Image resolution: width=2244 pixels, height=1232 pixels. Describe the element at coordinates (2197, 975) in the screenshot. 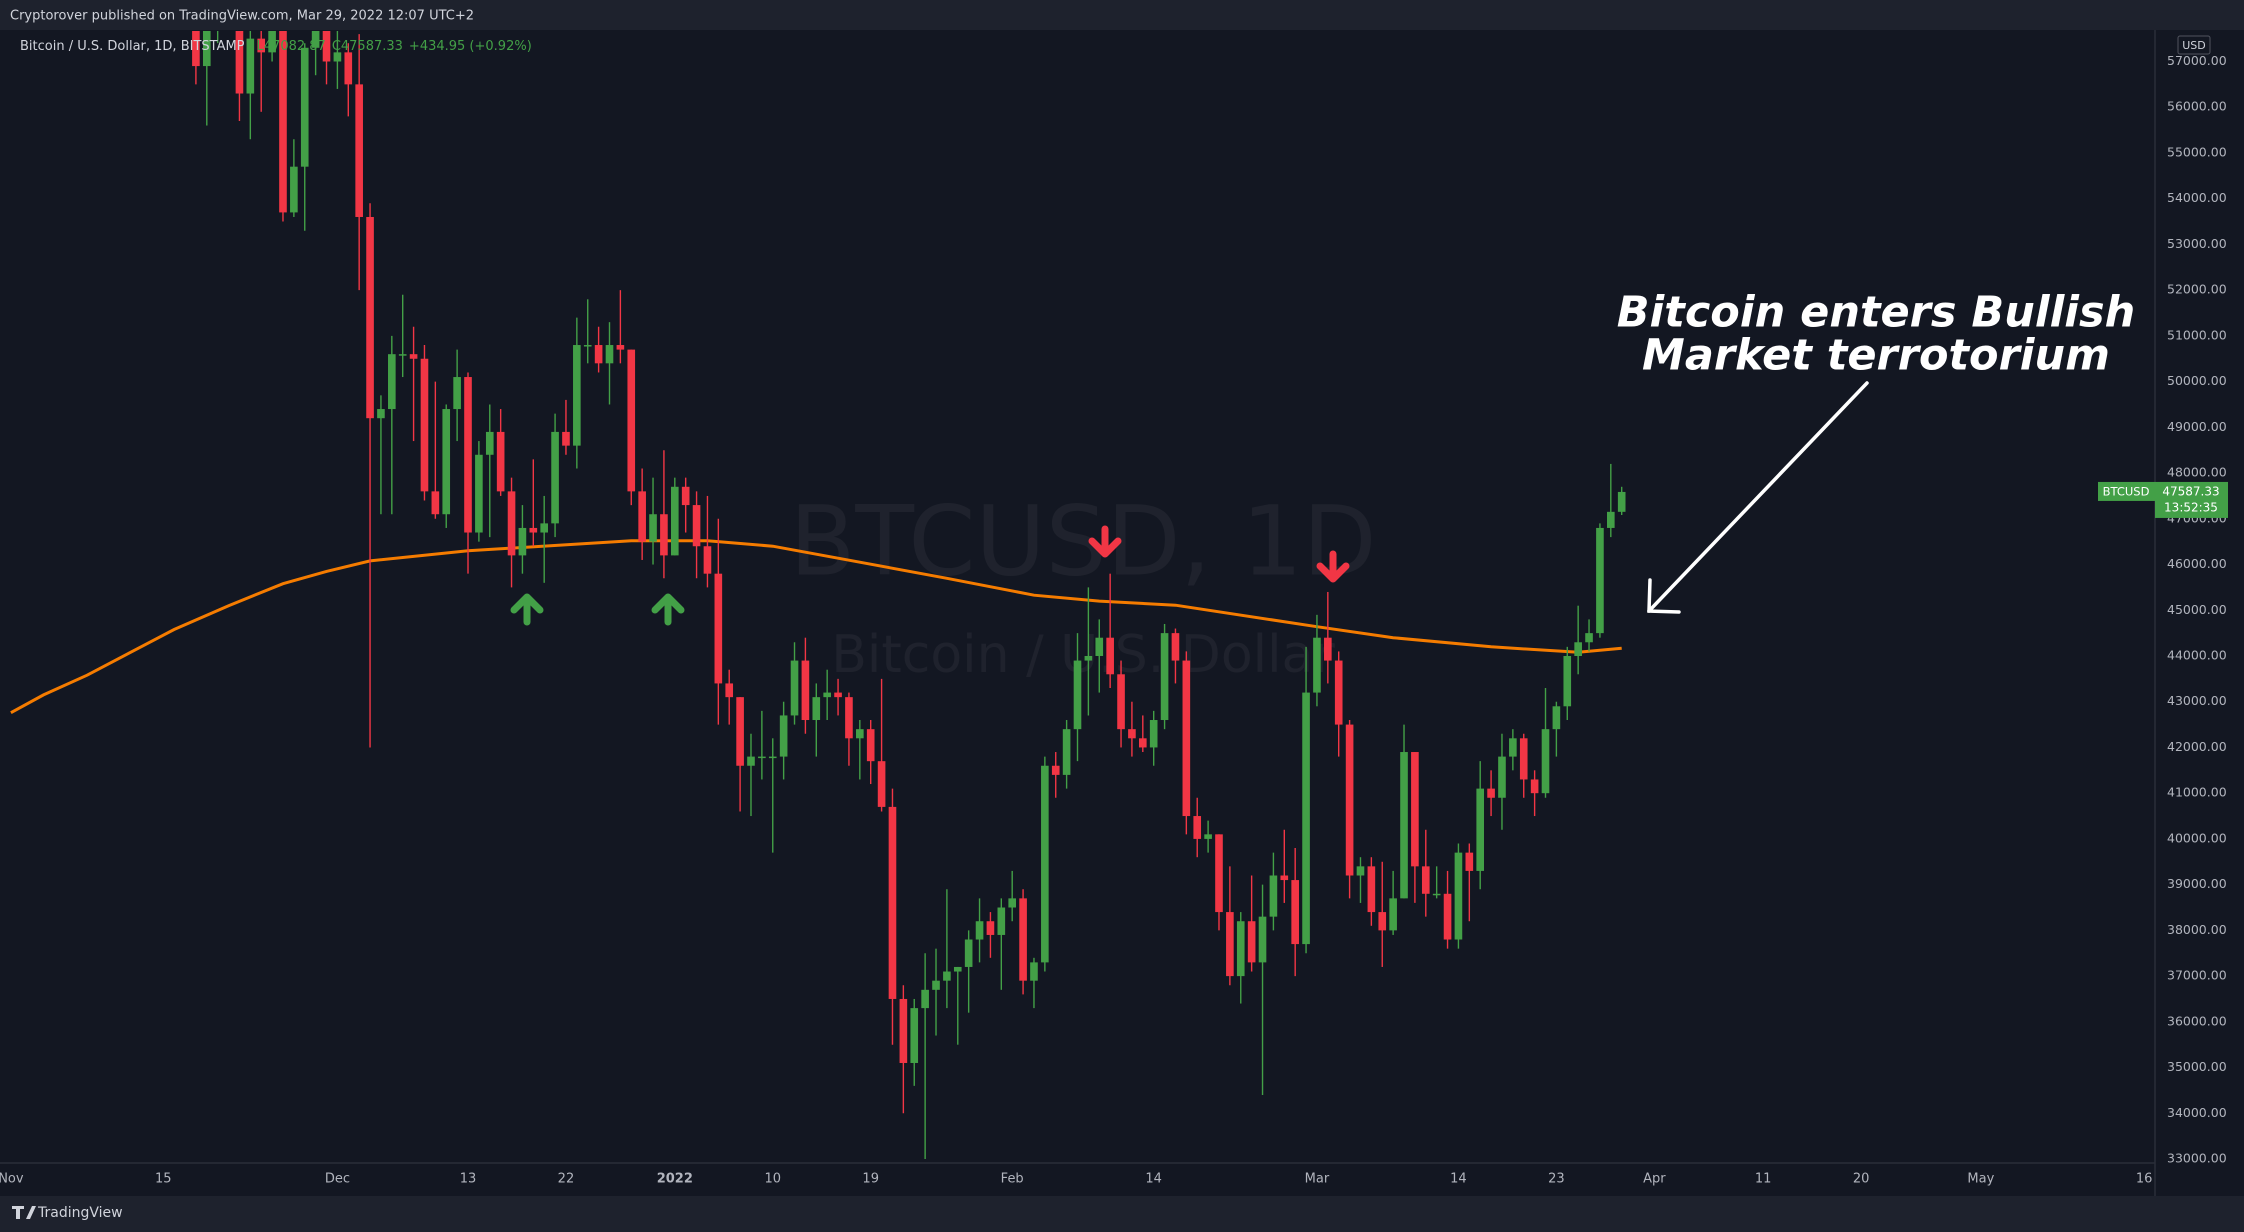

I see `y-tick-label: 37000.00` at that location.